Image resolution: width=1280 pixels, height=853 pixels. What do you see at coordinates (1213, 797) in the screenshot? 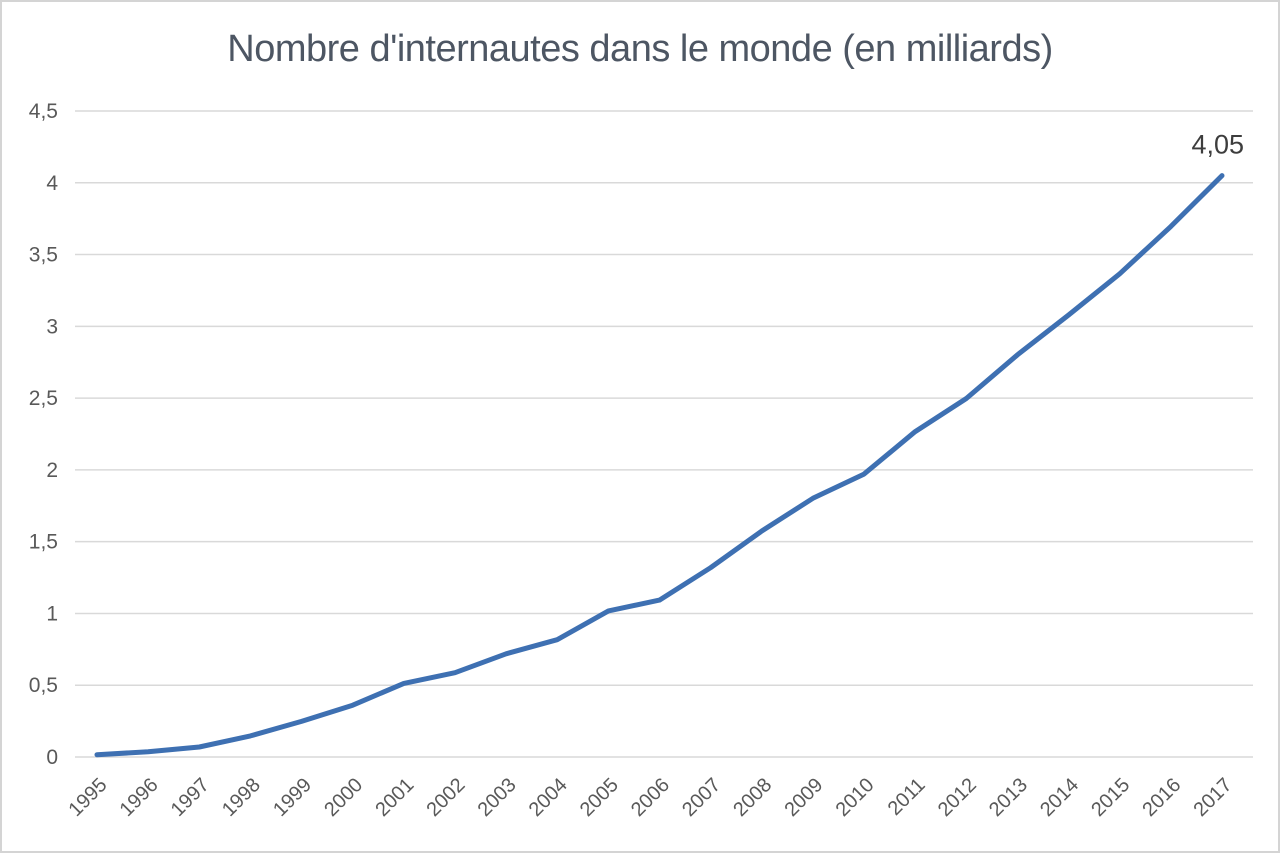
I see `x-axis-tick-label: 2017` at bounding box center [1213, 797].